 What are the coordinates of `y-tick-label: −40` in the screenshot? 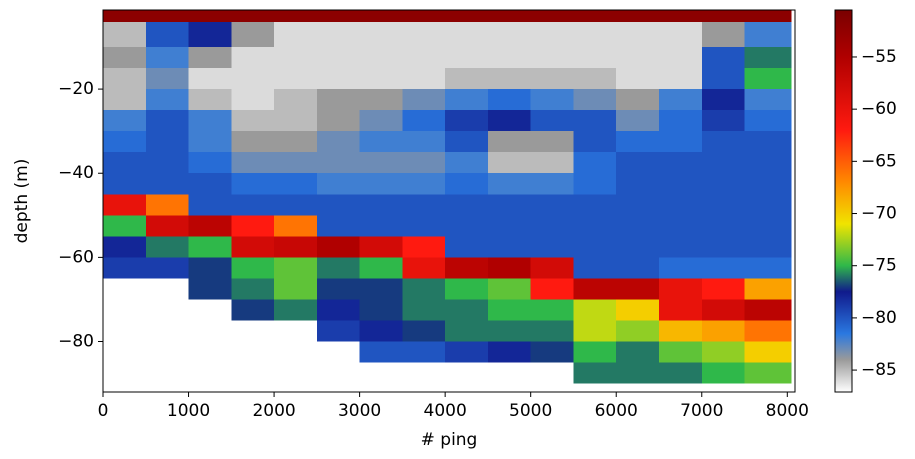 It's located at (76, 173).